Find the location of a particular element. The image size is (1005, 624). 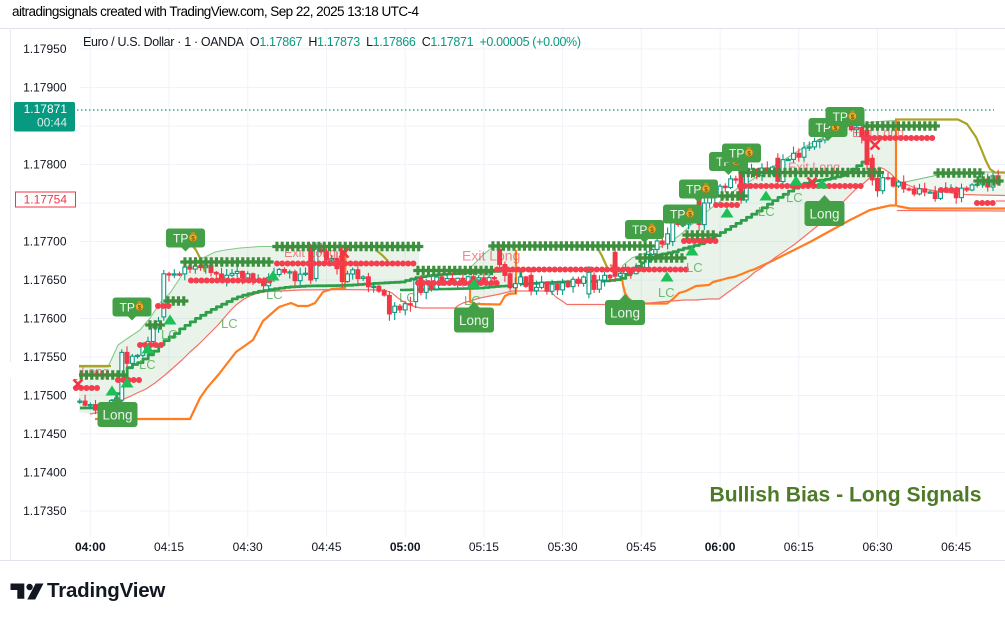

svg-text: 1.17400 is located at coordinates (45, 473).